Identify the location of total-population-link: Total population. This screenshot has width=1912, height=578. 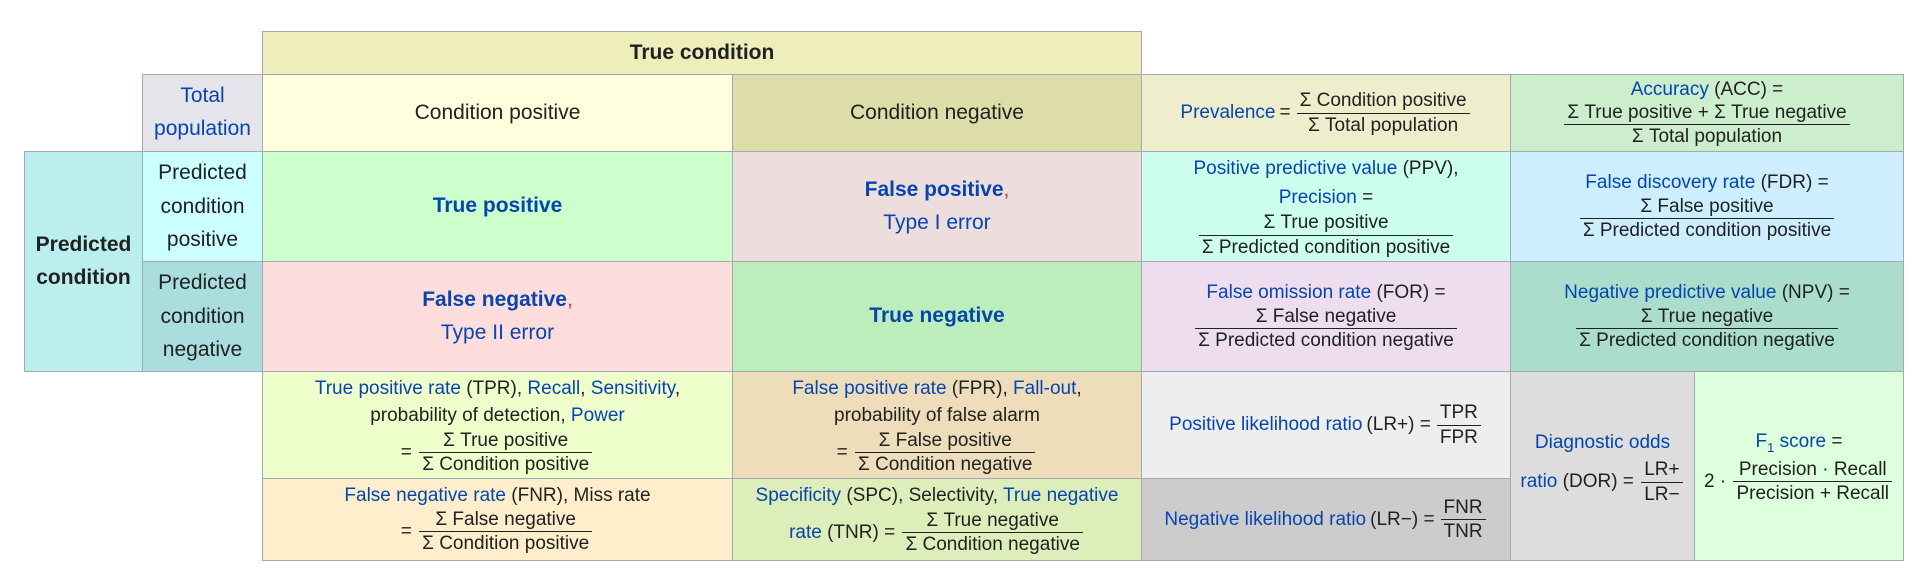
(202, 112).